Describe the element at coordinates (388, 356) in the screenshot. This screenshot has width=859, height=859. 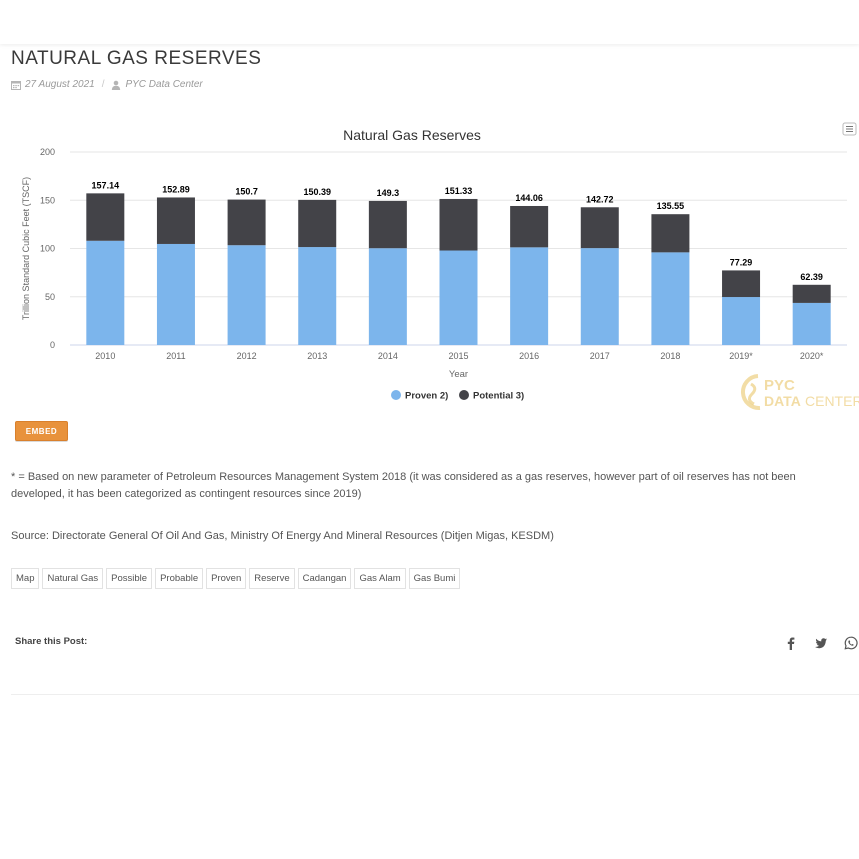
I see `x-tick-label: 2014` at that location.